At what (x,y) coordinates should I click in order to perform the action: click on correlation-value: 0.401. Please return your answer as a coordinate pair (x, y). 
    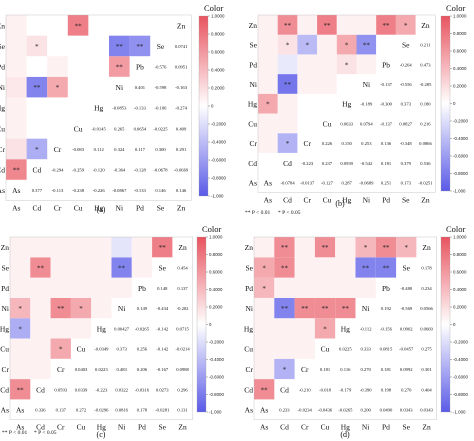
    Looking at the image, I should click on (140, 87).